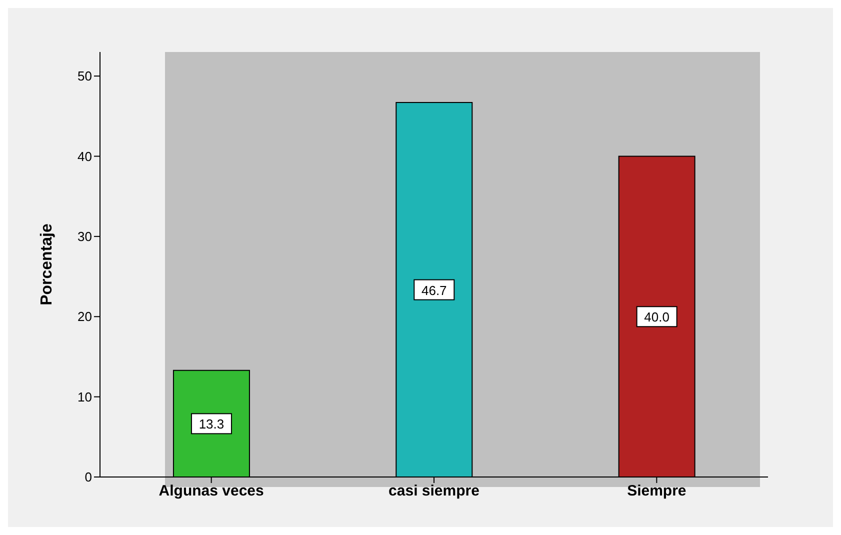 Image resolution: width=841 pixels, height=535 pixels. I want to click on x-tick-label: Algunas veces, so click(211, 491).